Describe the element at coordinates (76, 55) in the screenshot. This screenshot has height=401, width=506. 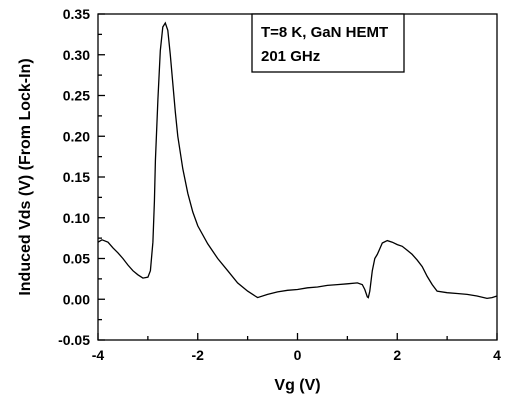
I see `y-tick-label: 0.30` at that location.